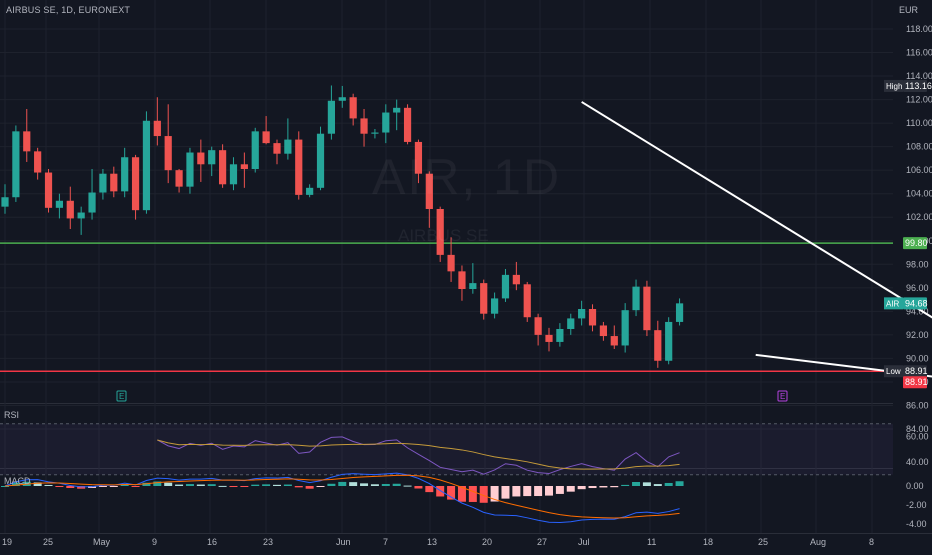  I want to click on price-badge-value: 113.16, so click(918, 86).